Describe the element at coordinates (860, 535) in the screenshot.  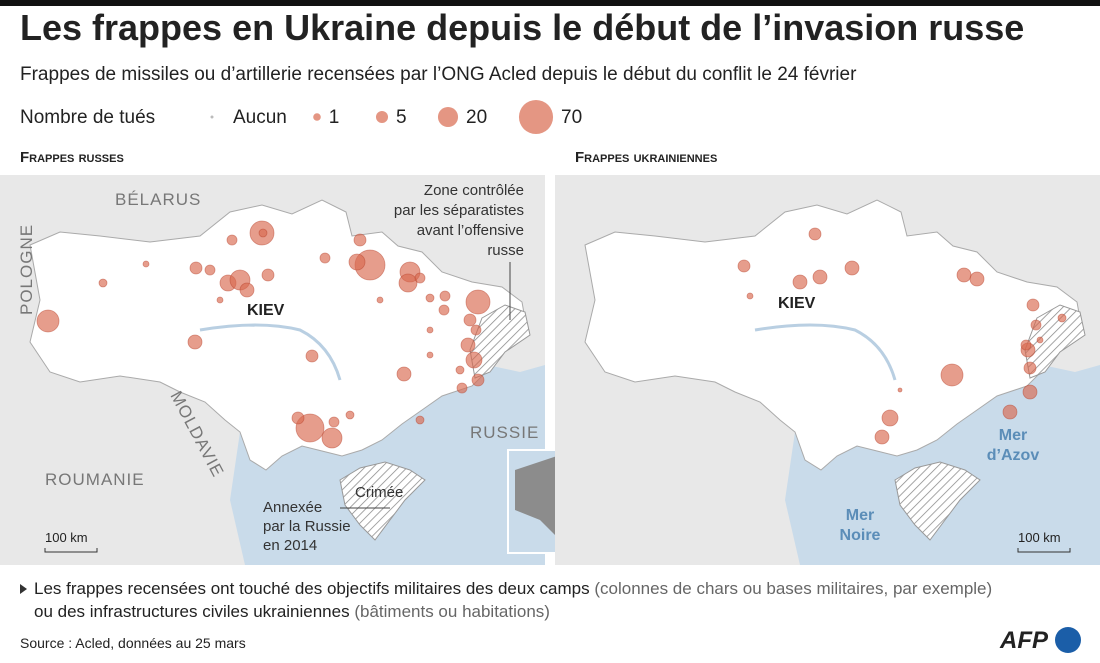
I see `sea-label: Noire` at that location.